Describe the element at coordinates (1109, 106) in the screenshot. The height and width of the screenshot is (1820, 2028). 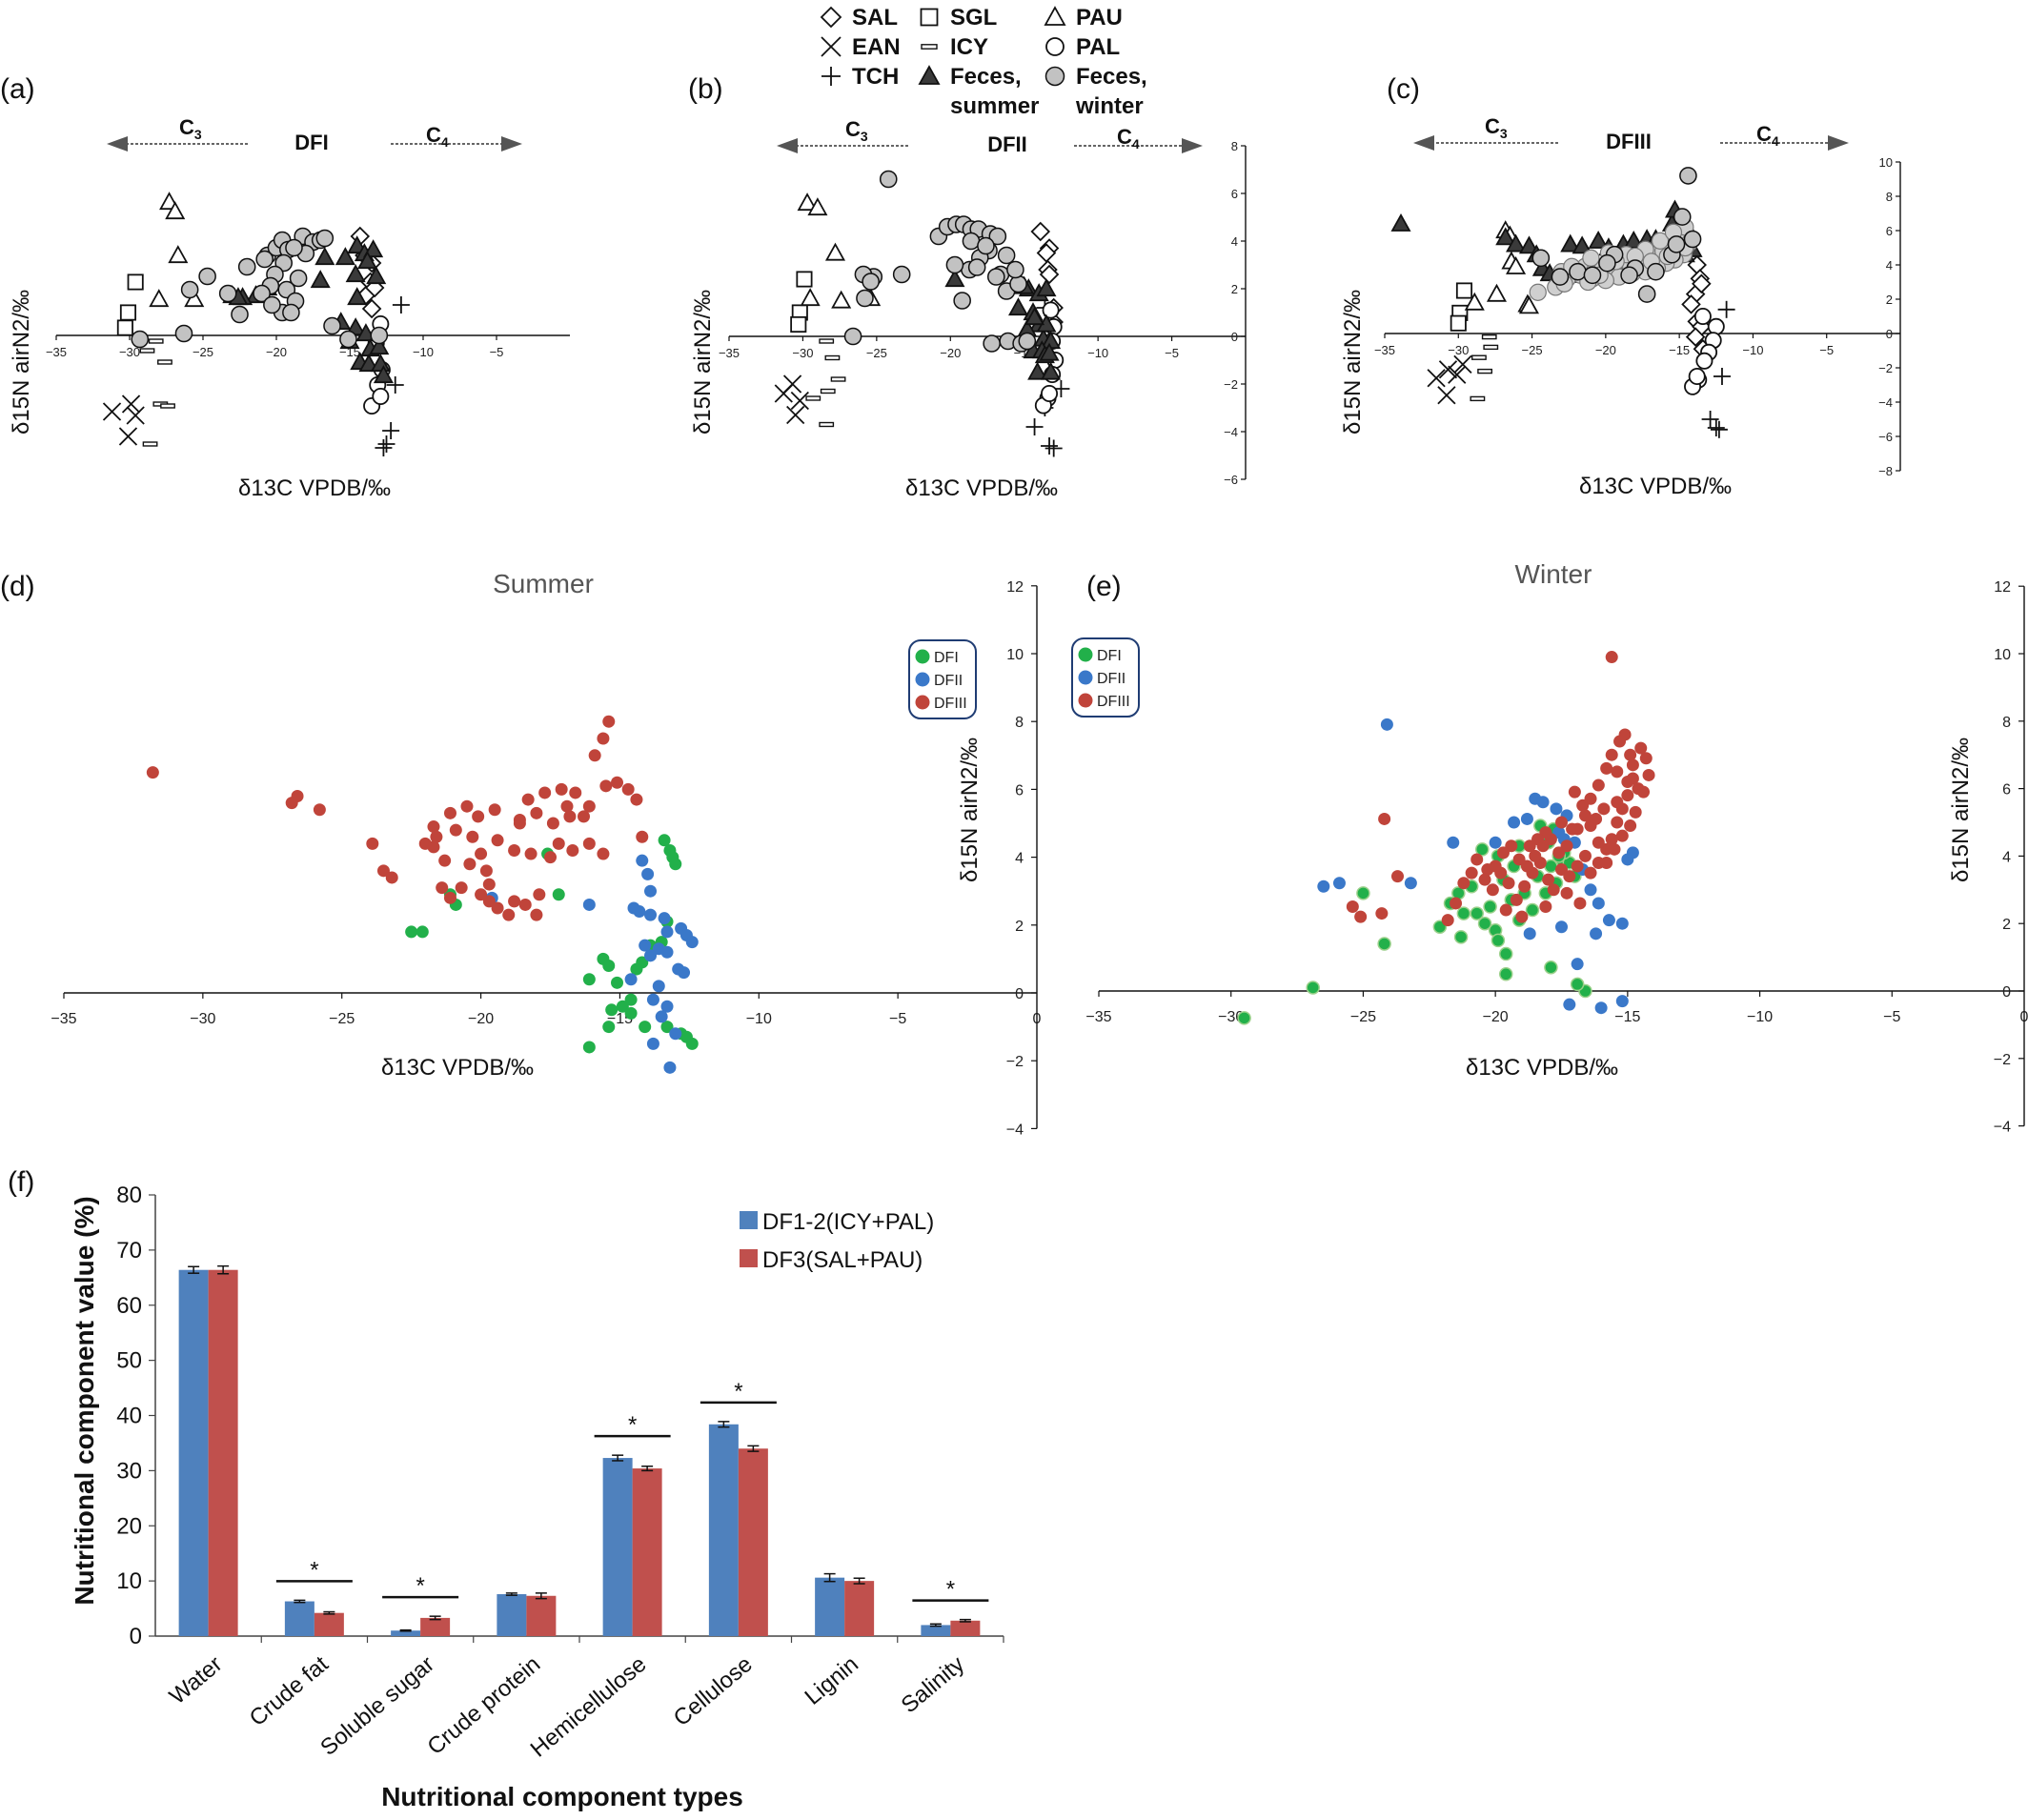
I see `legend-label2-circle-grey: winter` at that location.